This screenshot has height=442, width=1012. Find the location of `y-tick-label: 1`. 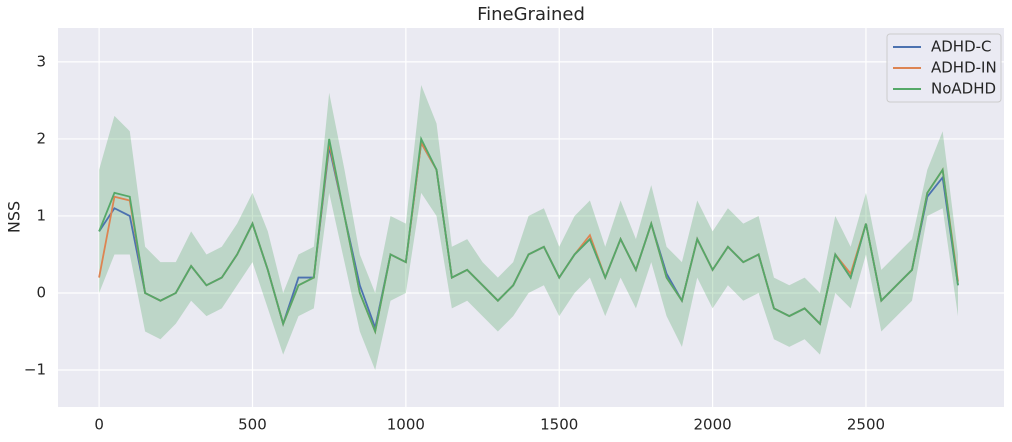

y-tick-label: 1 is located at coordinates (41, 215).